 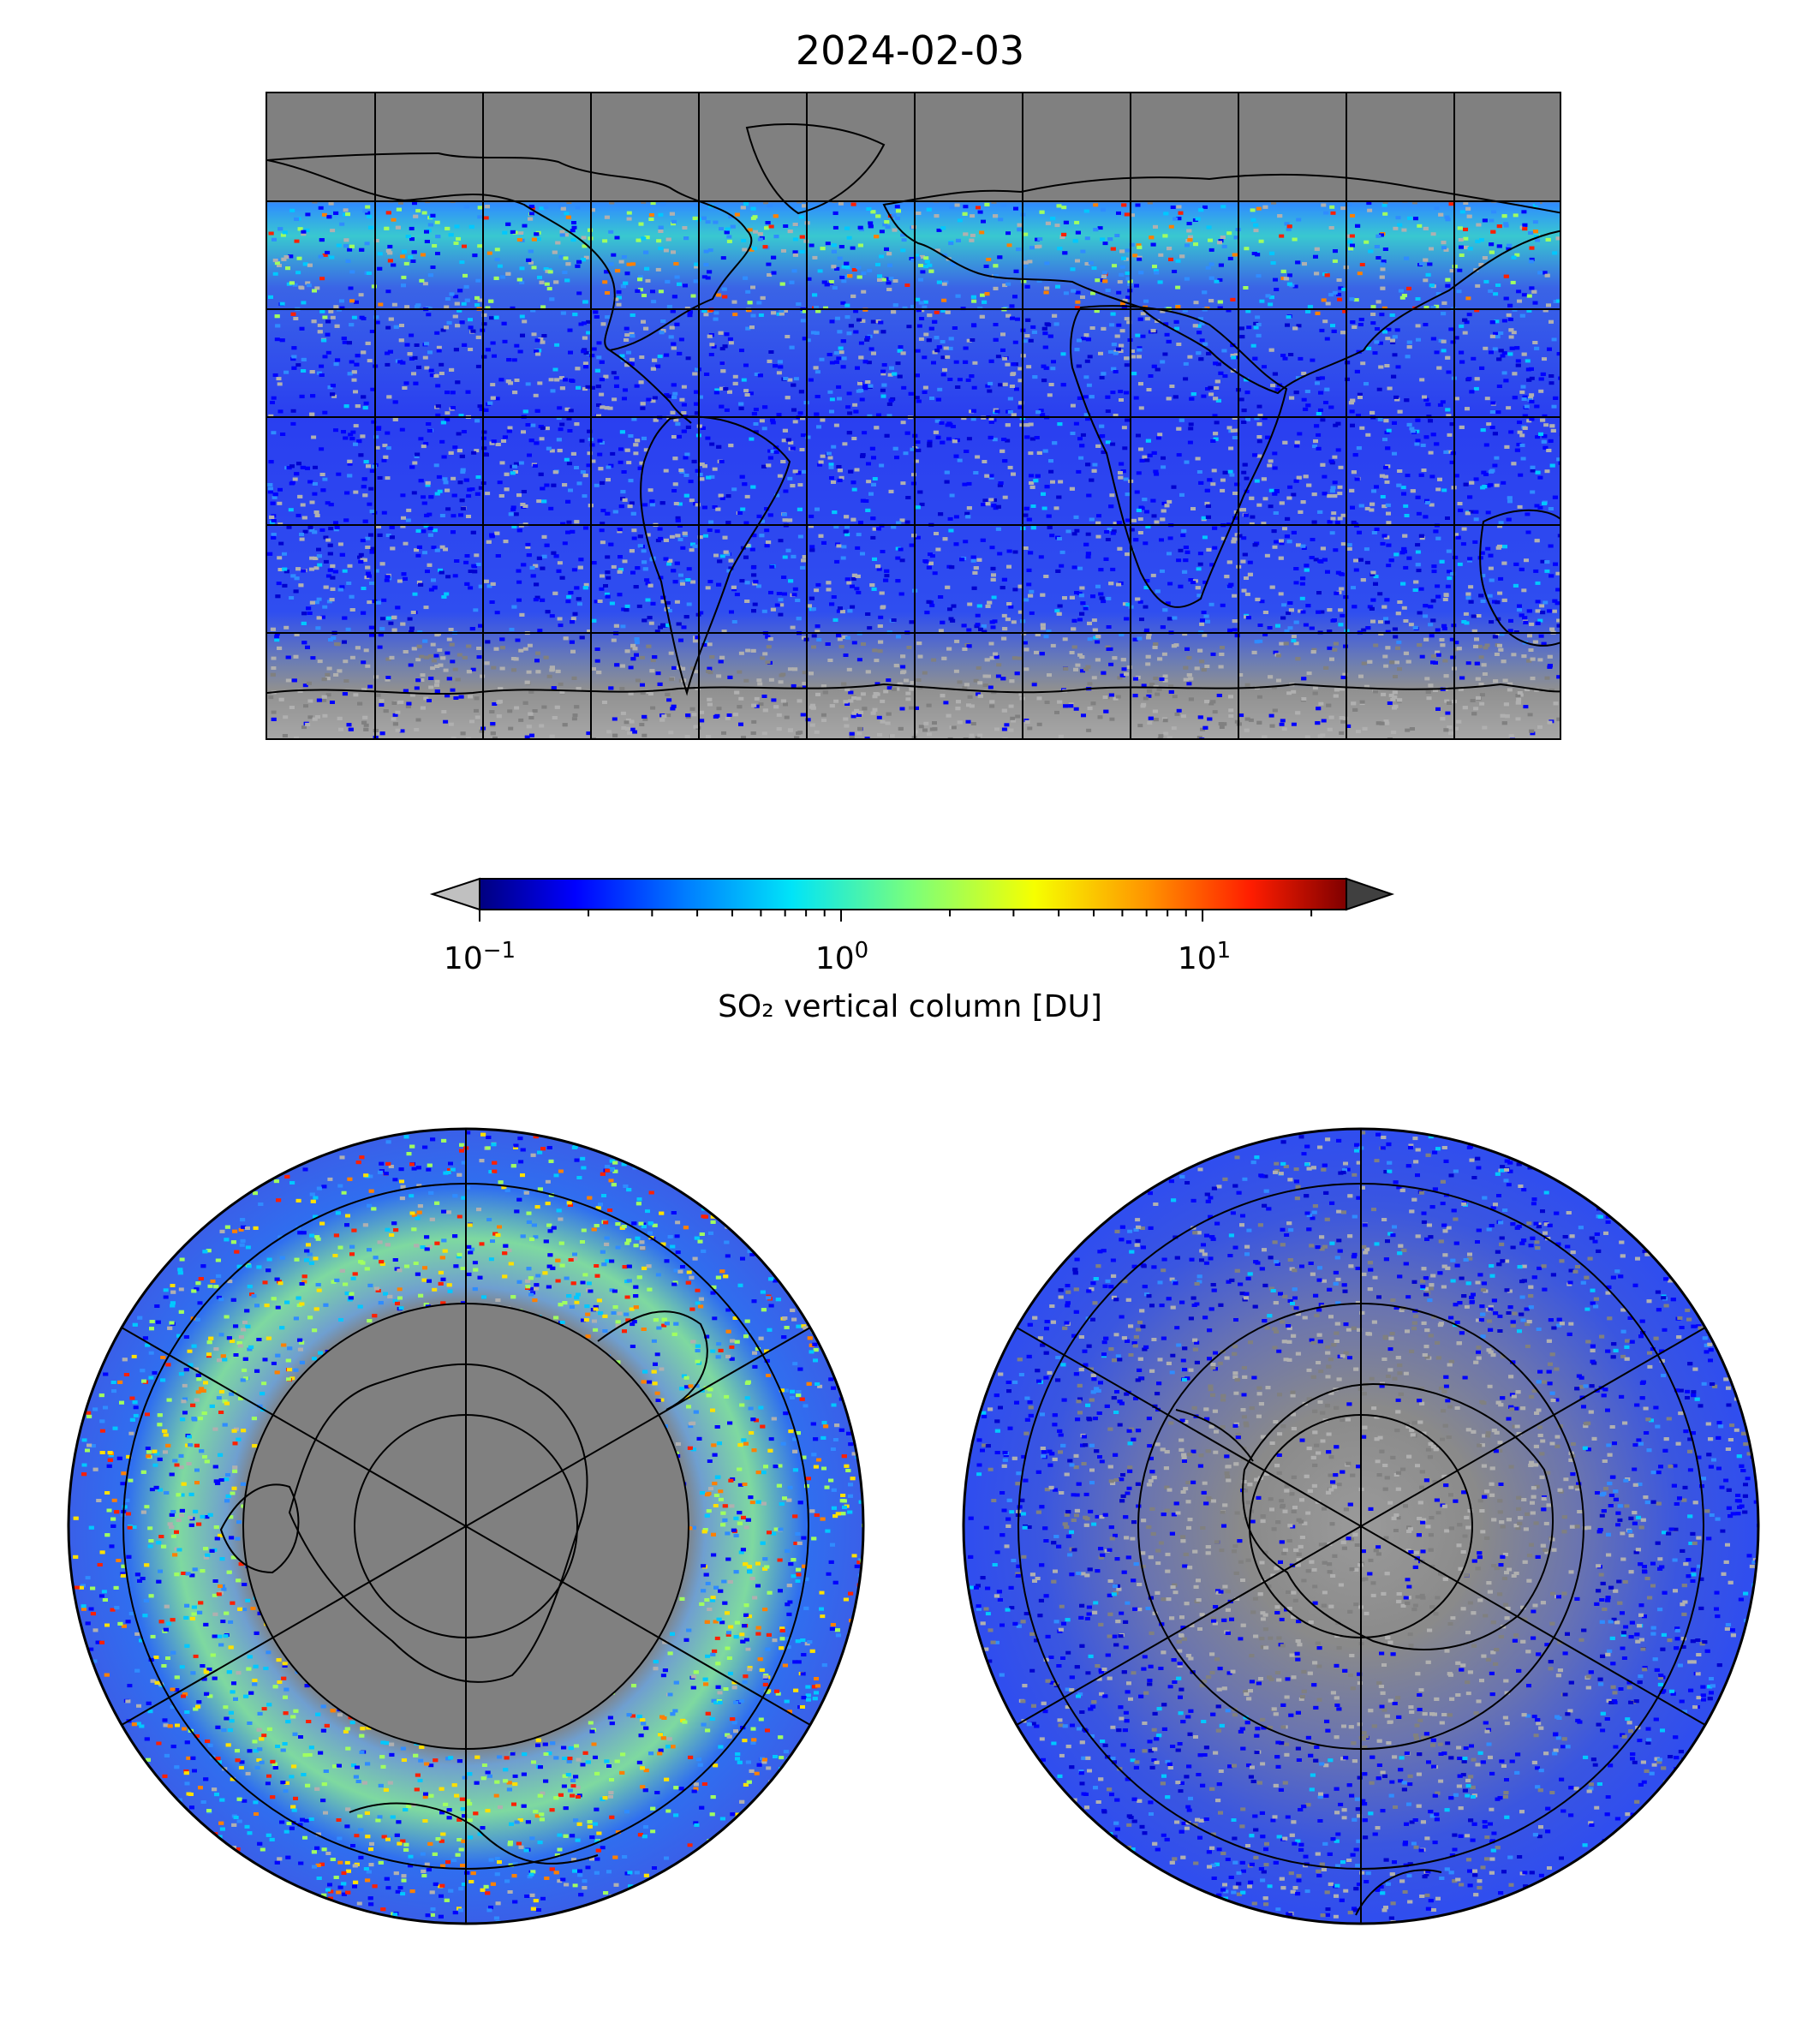 What do you see at coordinates (896, 916) in the screenshot?
I see `colorbar-ticks` at bounding box center [896, 916].